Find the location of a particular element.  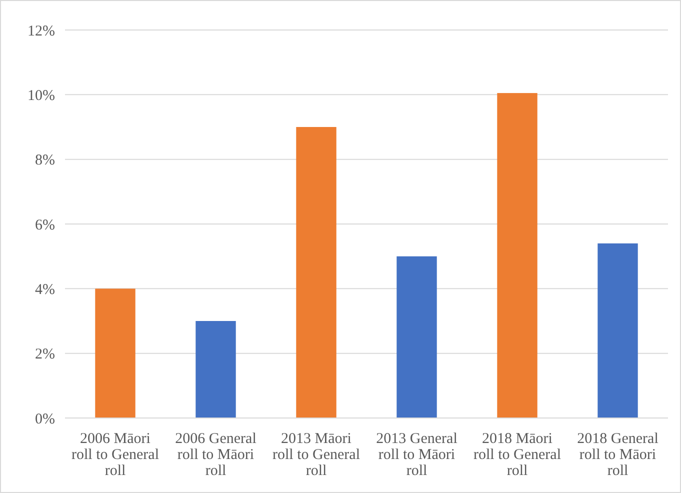

y-tick-label: 8% is located at coordinates (45, 160).